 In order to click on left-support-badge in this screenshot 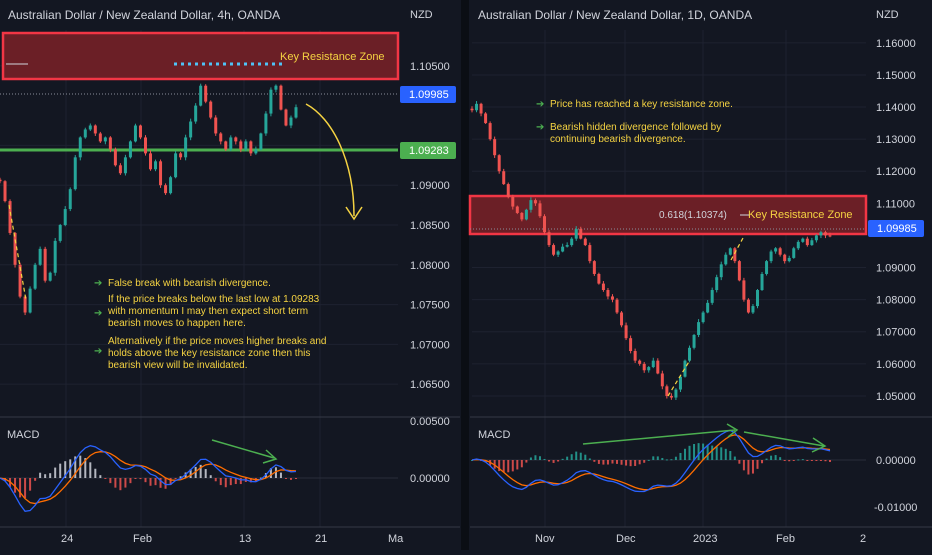, I will do `click(428, 150)`.